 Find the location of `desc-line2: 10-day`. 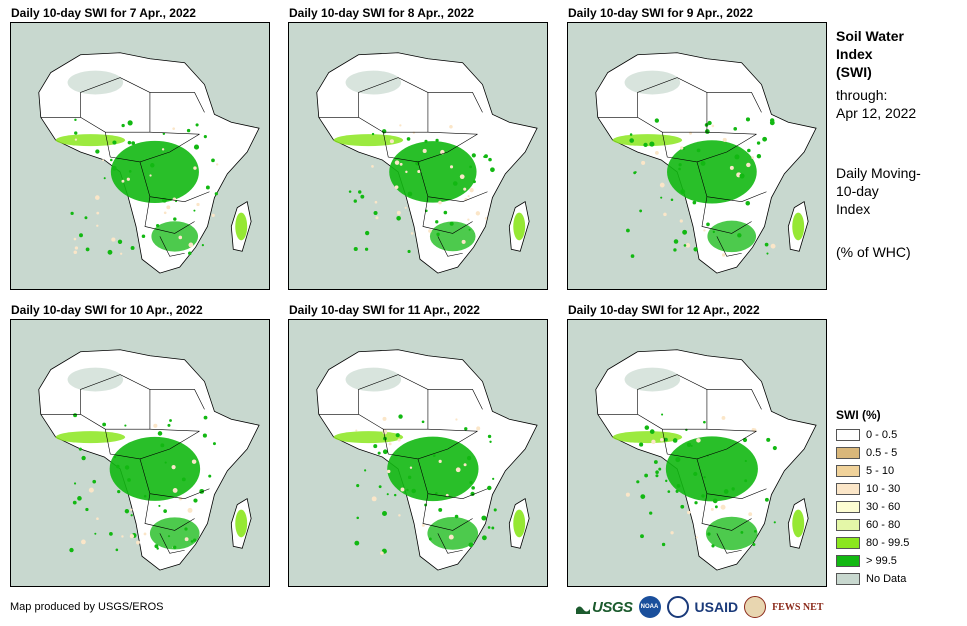

desc-line2: 10-day is located at coordinates (857, 191).